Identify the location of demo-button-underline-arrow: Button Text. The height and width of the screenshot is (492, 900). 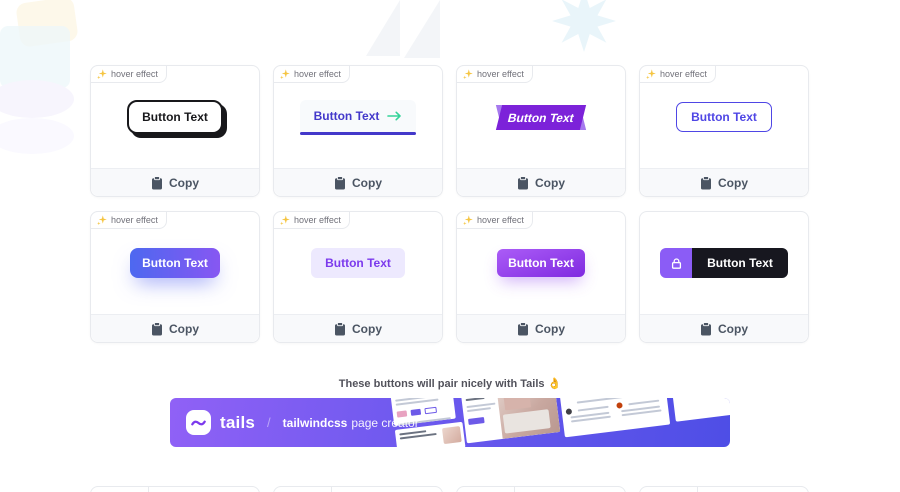
(358, 117).